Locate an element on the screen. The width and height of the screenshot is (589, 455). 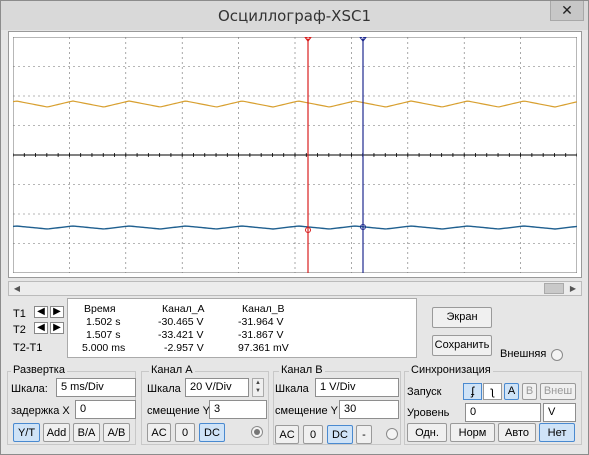
trigger-single-button: Одн. is located at coordinates (427, 432).